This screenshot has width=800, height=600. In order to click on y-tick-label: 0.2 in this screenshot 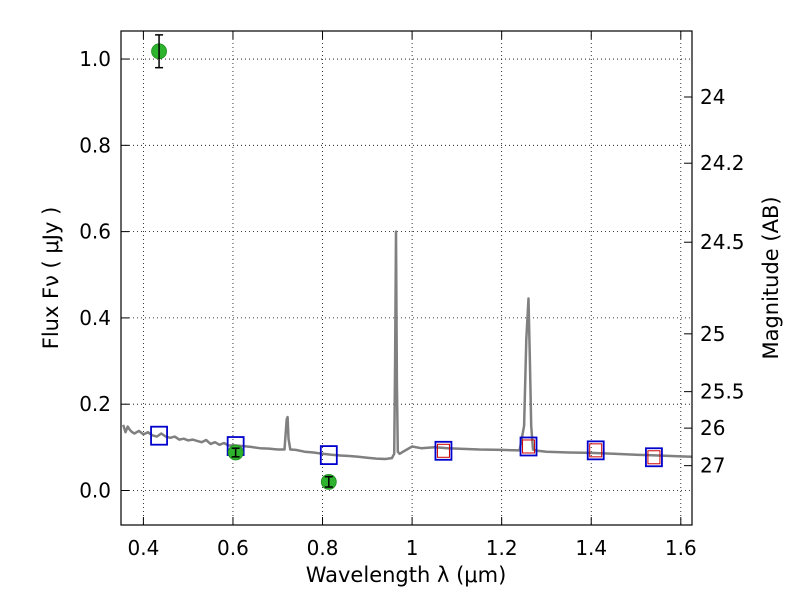, I will do `click(95, 404)`.